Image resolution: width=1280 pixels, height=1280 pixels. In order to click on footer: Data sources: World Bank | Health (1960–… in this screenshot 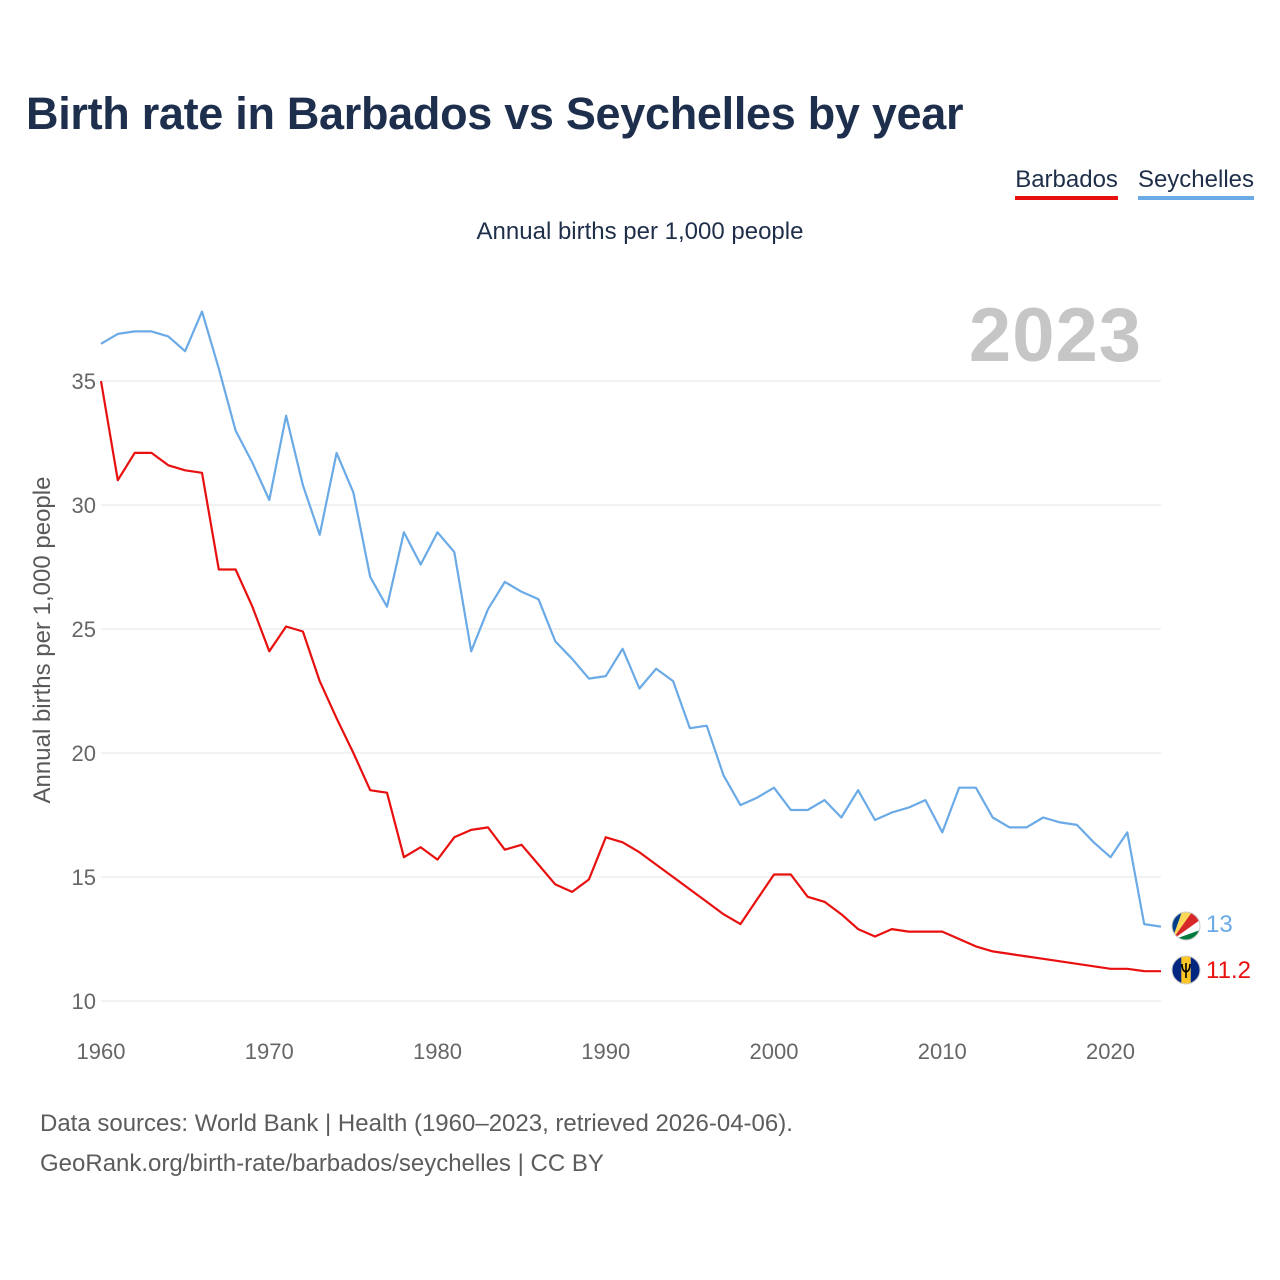, I will do `click(416, 1144)`.